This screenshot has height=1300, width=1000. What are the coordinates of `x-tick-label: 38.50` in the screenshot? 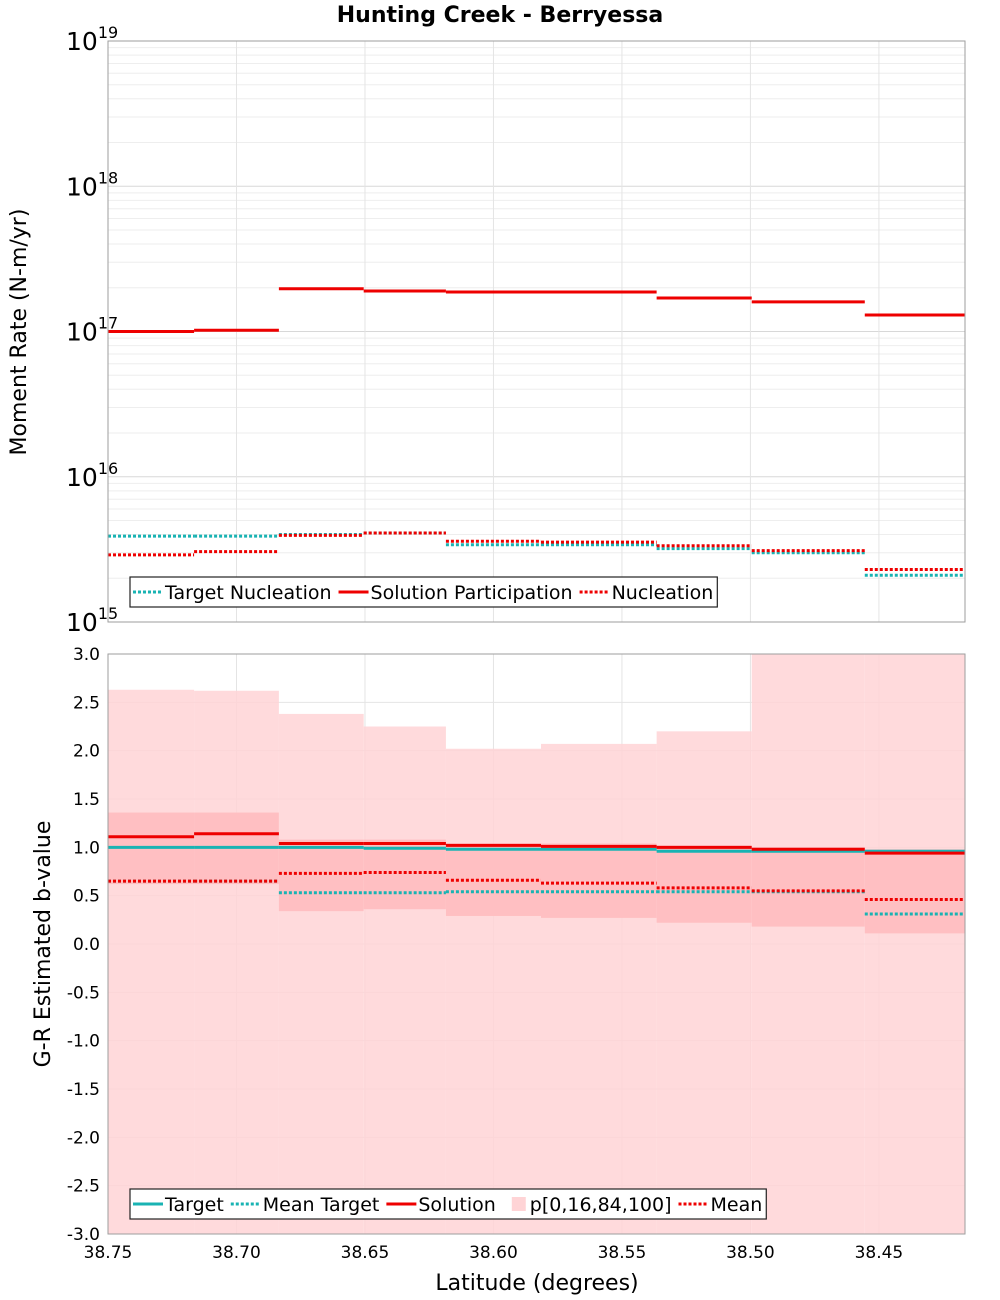 It's located at (750, 1253).